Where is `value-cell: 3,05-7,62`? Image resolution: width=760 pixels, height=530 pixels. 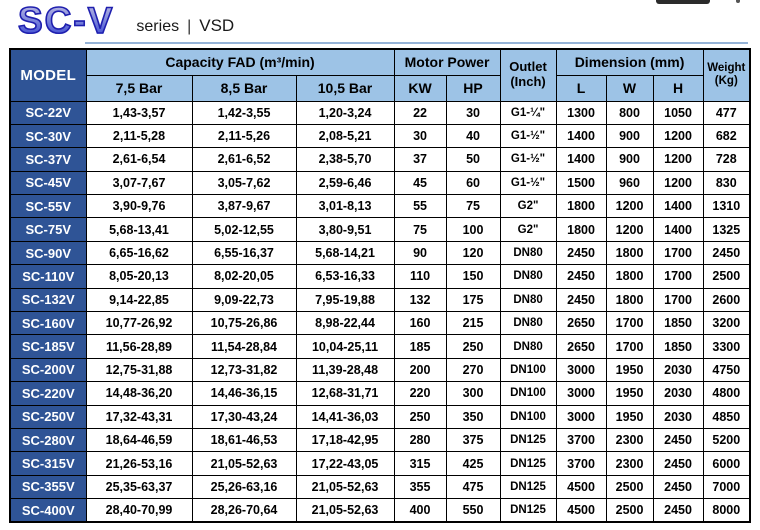 value-cell: 3,05-7,62 is located at coordinates (244, 183).